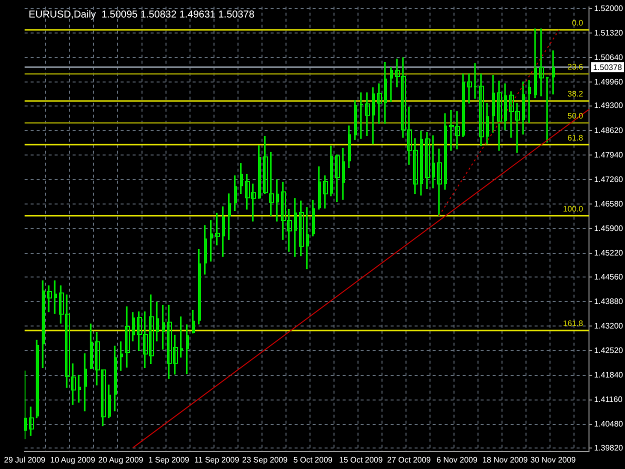  I want to click on y-tick-label: 1.48620, so click(609, 130).